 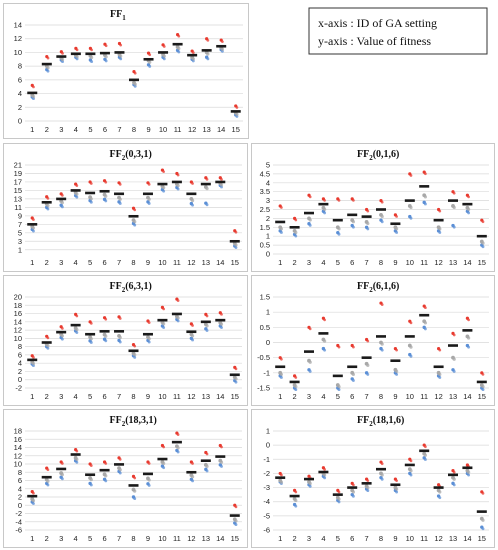 I want to click on x-tick-label: 6, so click(x=104, y=396).